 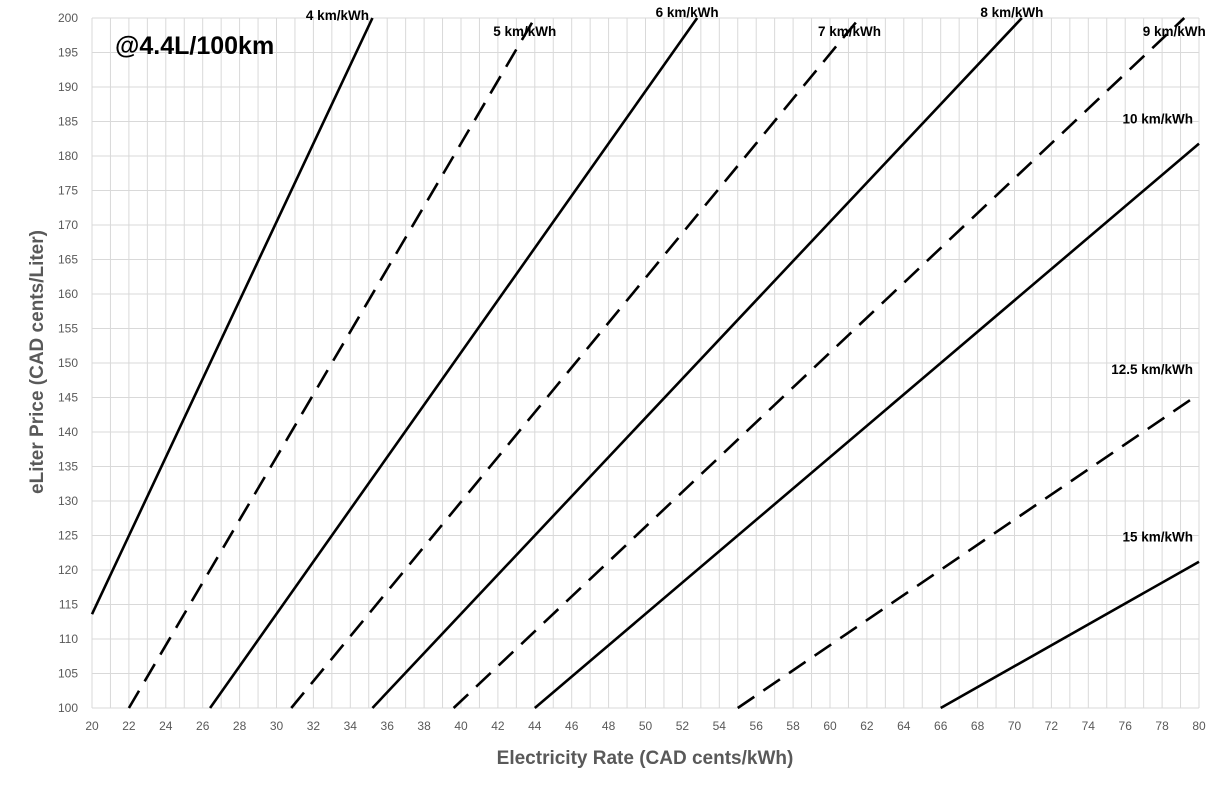 I want to click on y-tick-label: 150, so click(x=68, y=363).